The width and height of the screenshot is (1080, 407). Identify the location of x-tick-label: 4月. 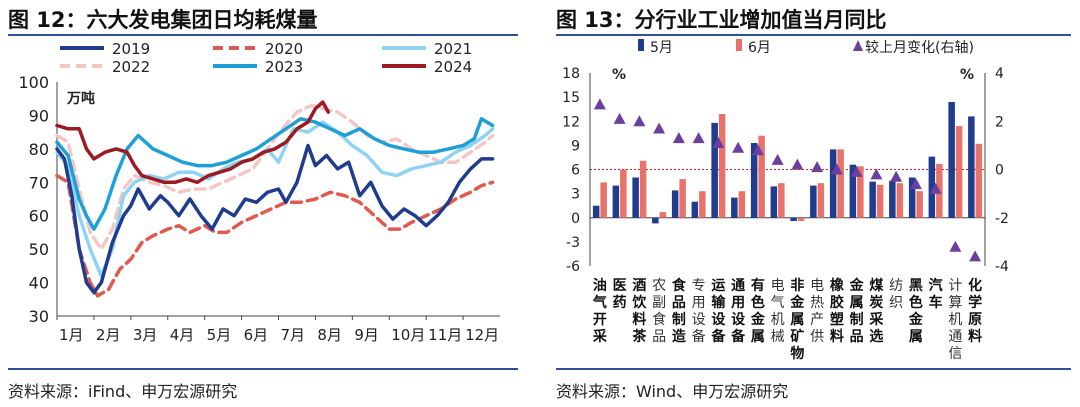
(182, 335).